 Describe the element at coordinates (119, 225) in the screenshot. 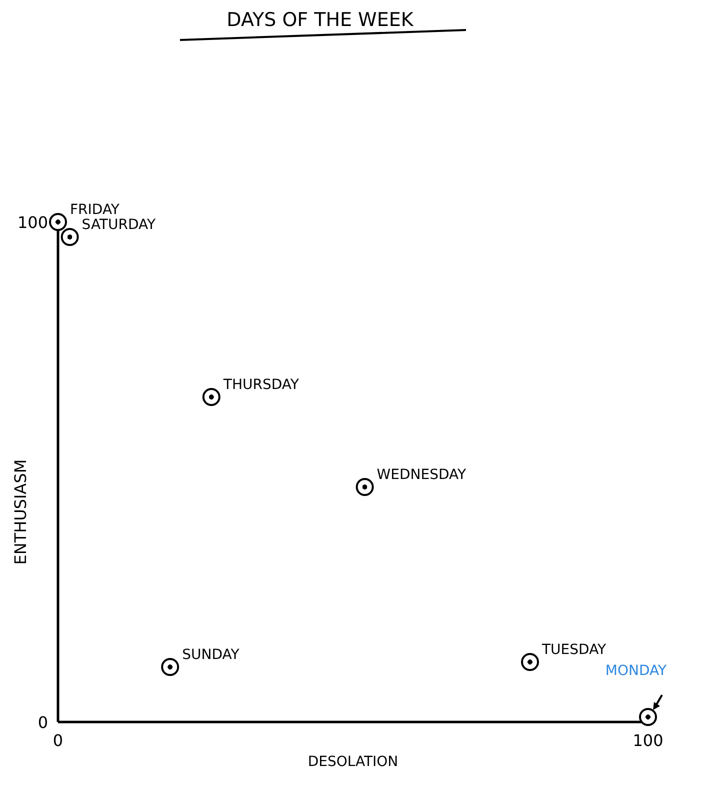

I see `annotation: SATURDAY` at that location.